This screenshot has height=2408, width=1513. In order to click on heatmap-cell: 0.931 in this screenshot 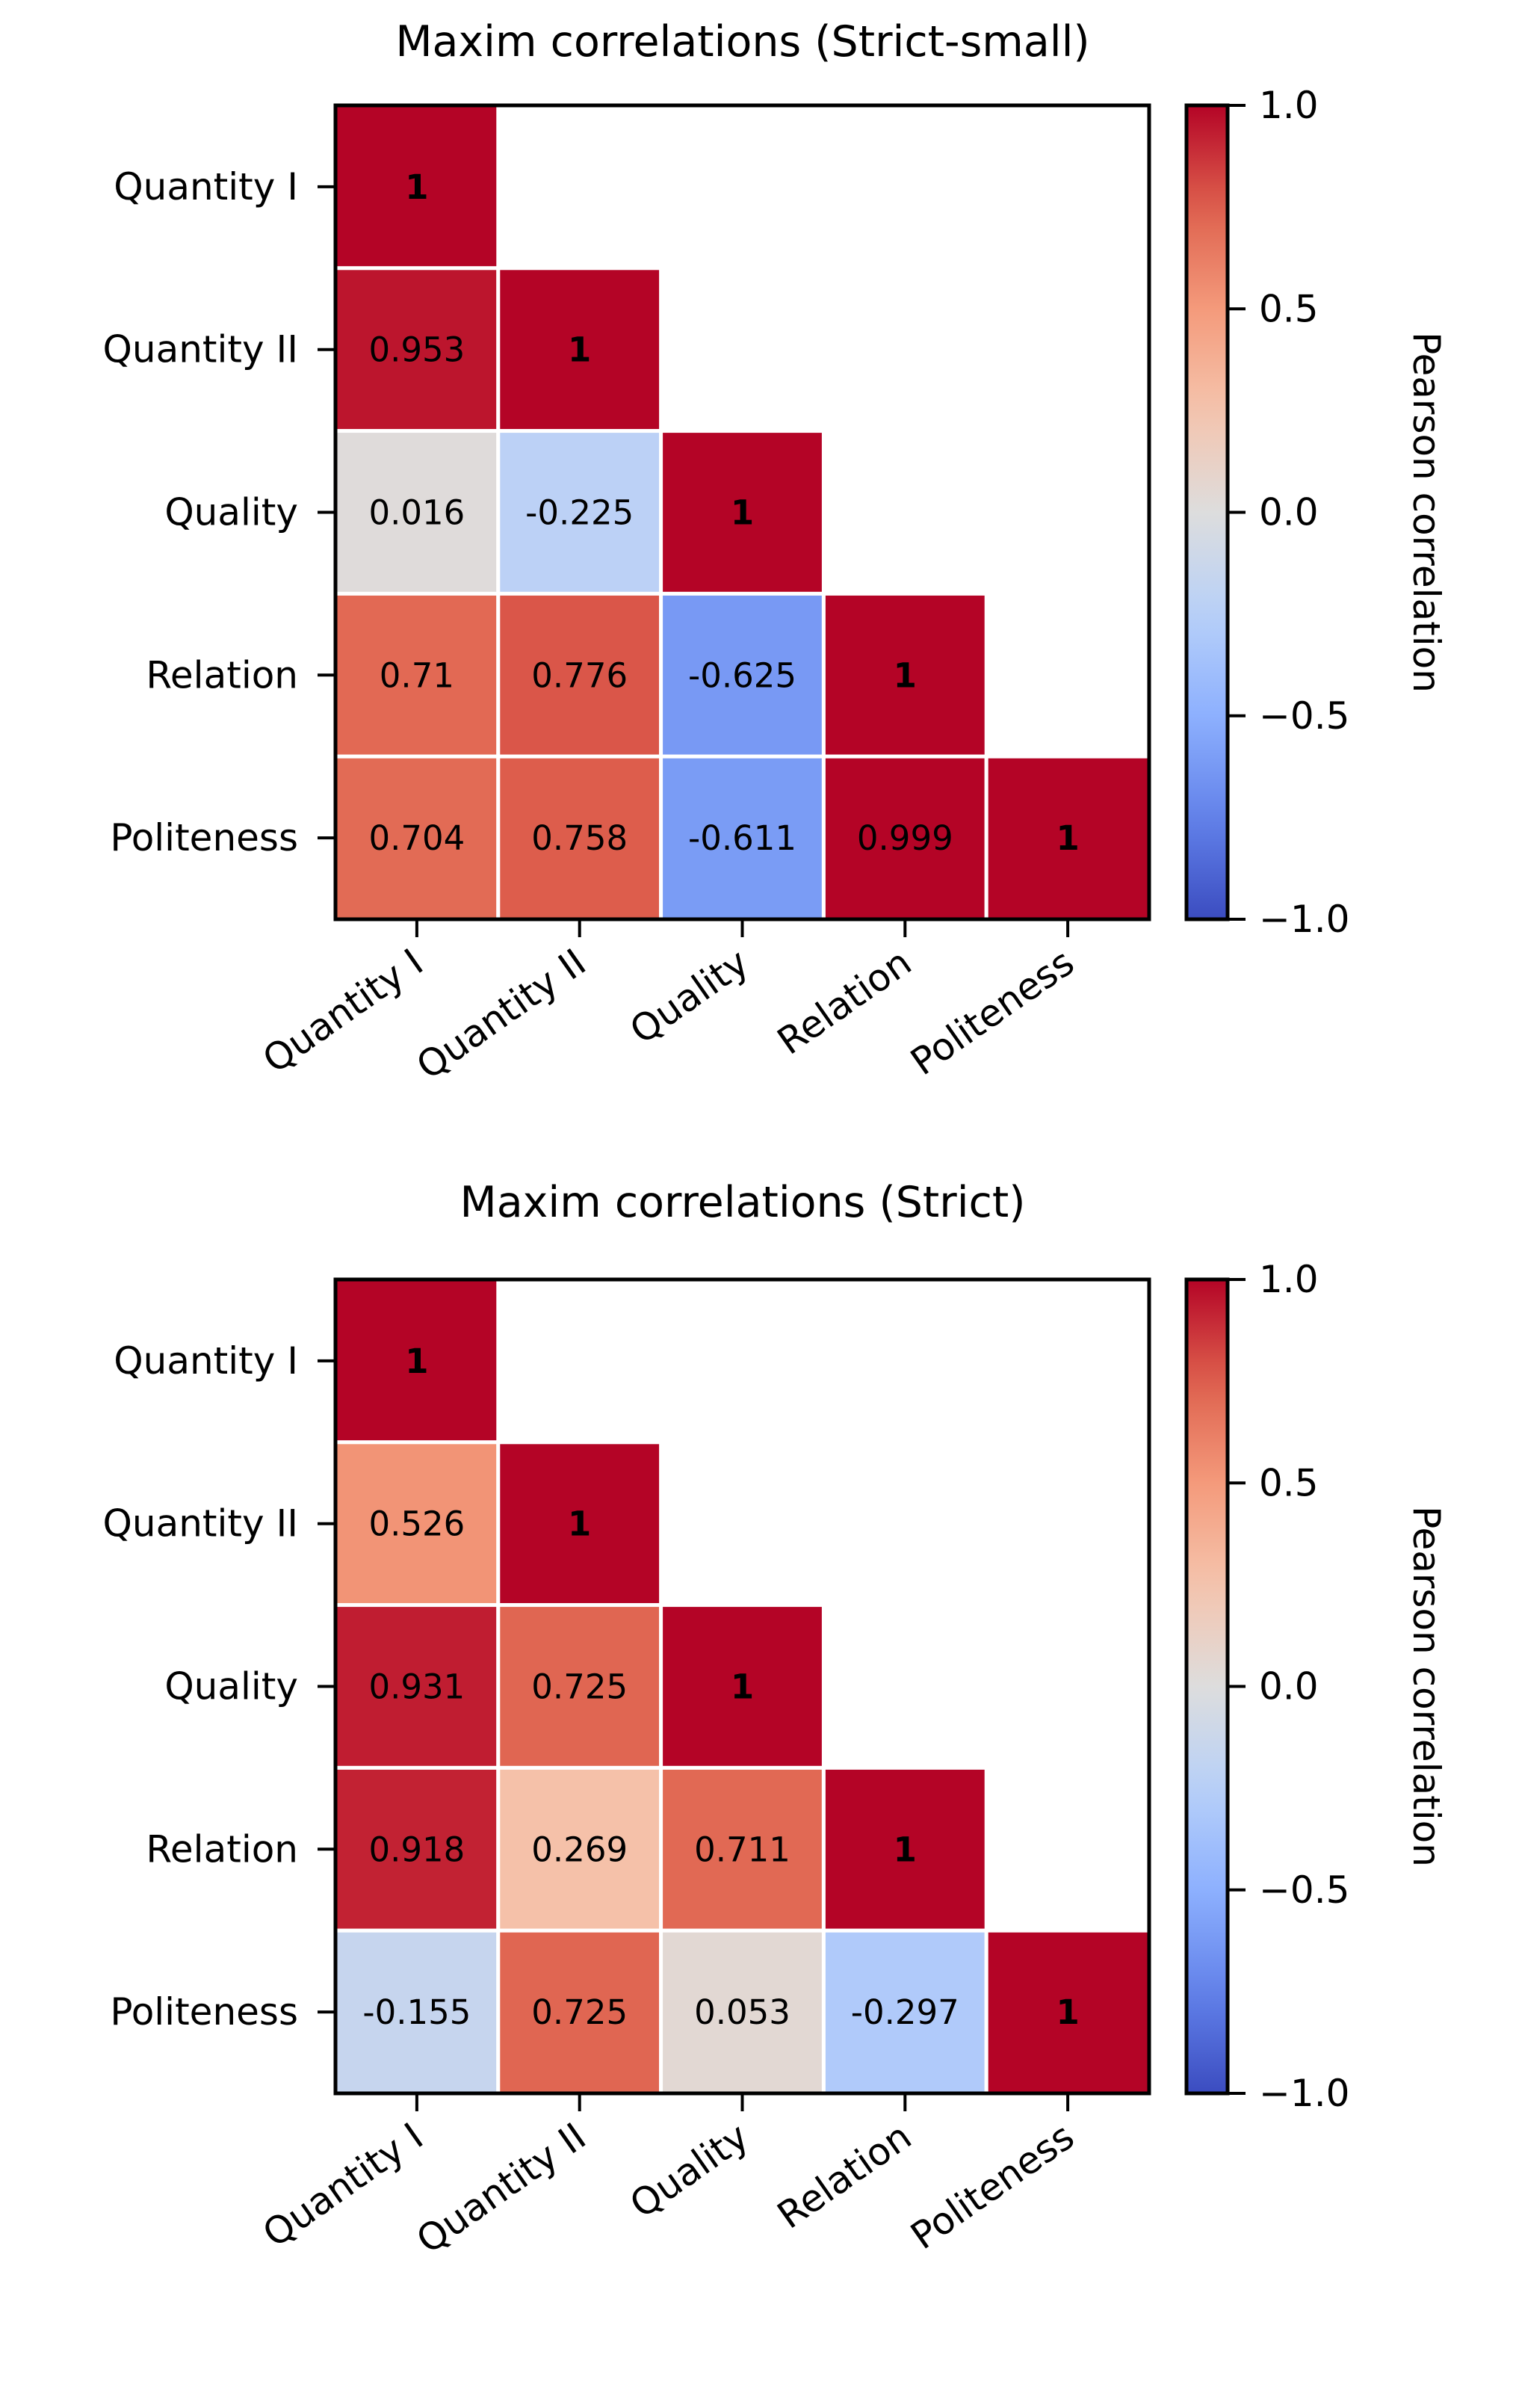, I will do `click(417, 1686)`.